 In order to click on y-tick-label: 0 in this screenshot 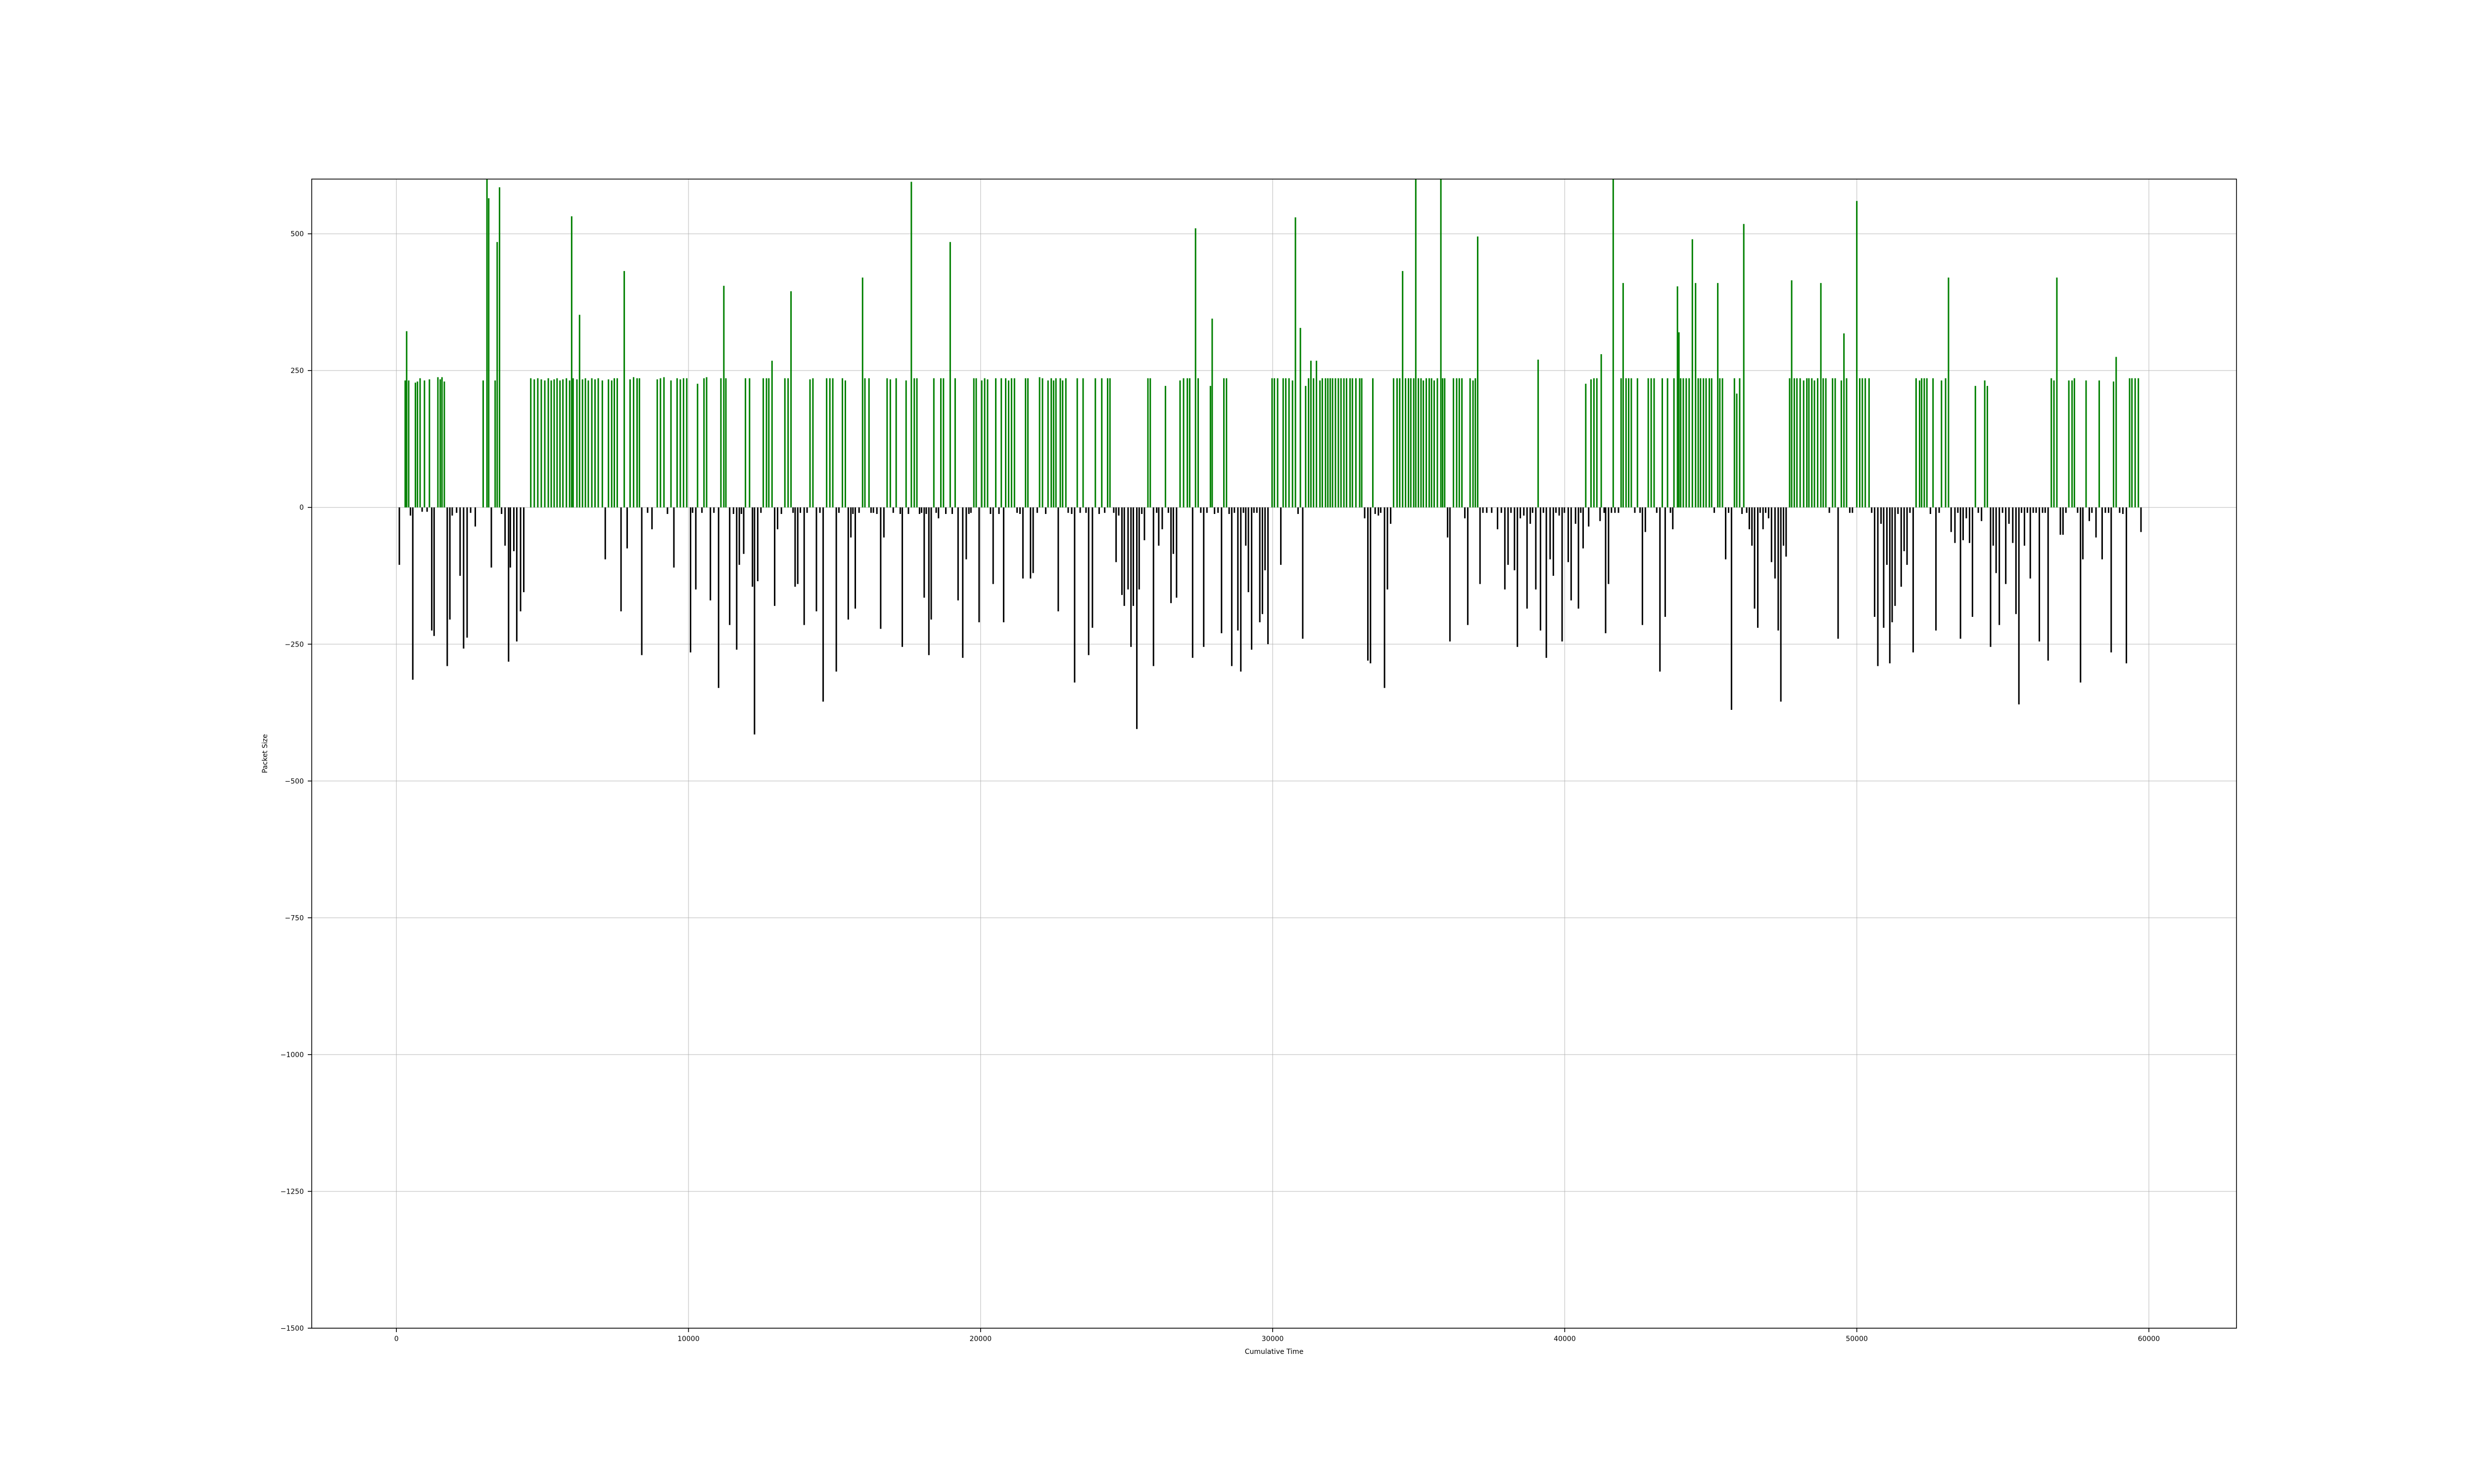, I will do `click(302, 508)`.